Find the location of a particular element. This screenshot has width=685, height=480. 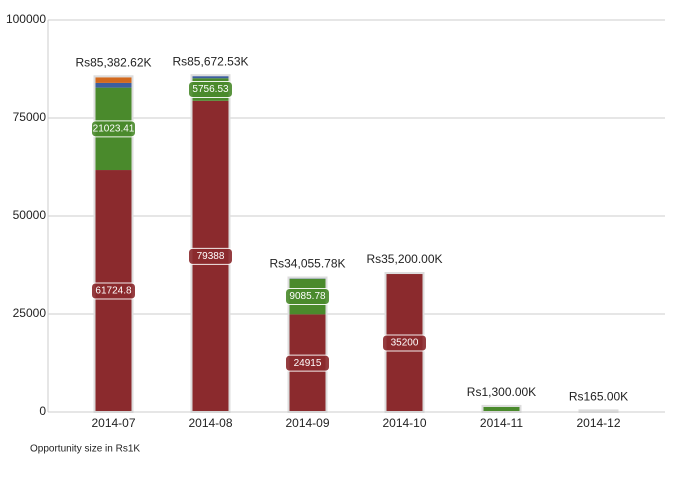

x-tick-label: 2014-08 is located at coordinates (210, 423).